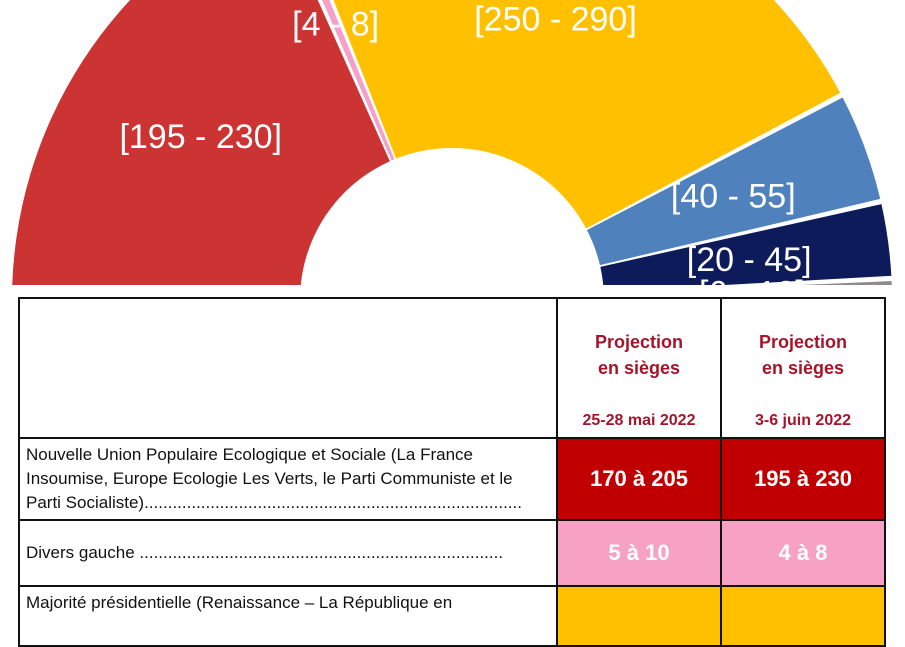 This screenshot has width=905, height=647. I want to click on column-date: 25-28 mai 2022, so click(639, 420).